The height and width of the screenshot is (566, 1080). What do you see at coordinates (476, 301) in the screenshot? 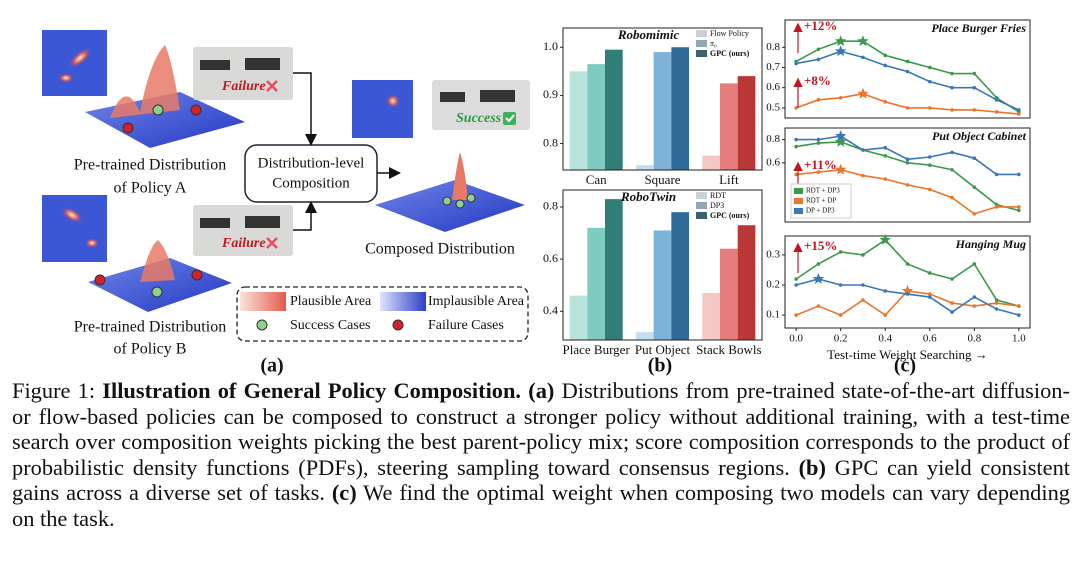
I see `legend-label: Implausible Area` at bounding box center [476, 301].